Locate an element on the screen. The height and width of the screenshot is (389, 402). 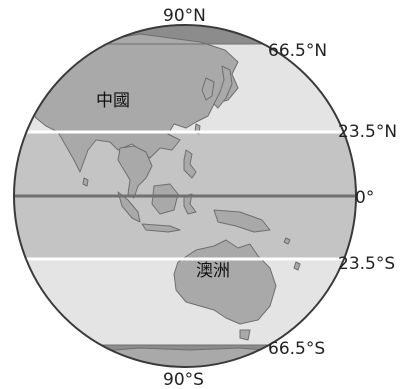
borneo-island is located at coordinates (165, 199).